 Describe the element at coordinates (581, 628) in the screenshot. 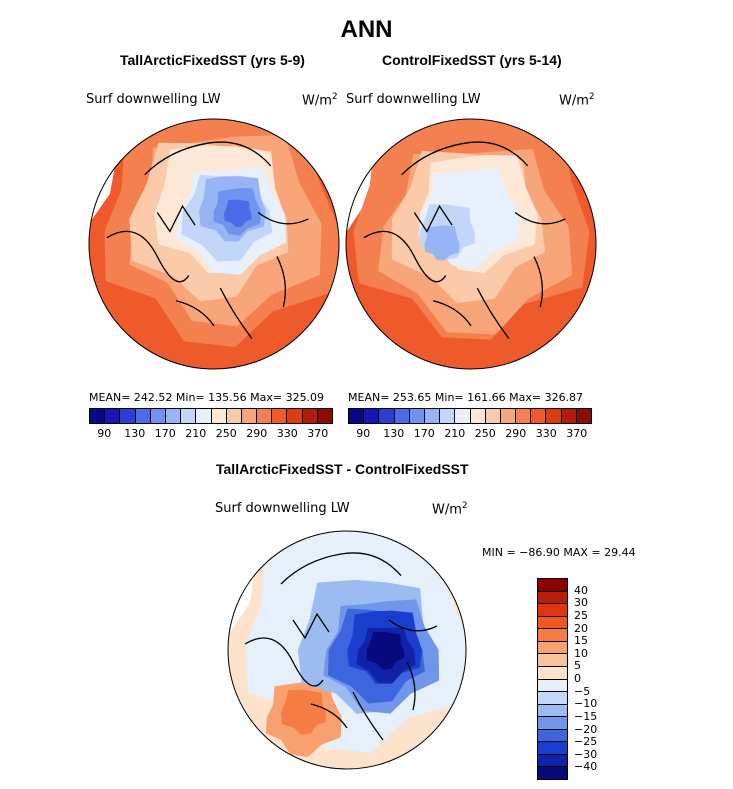

I see `colorbar-tick-label: 20` at that location.